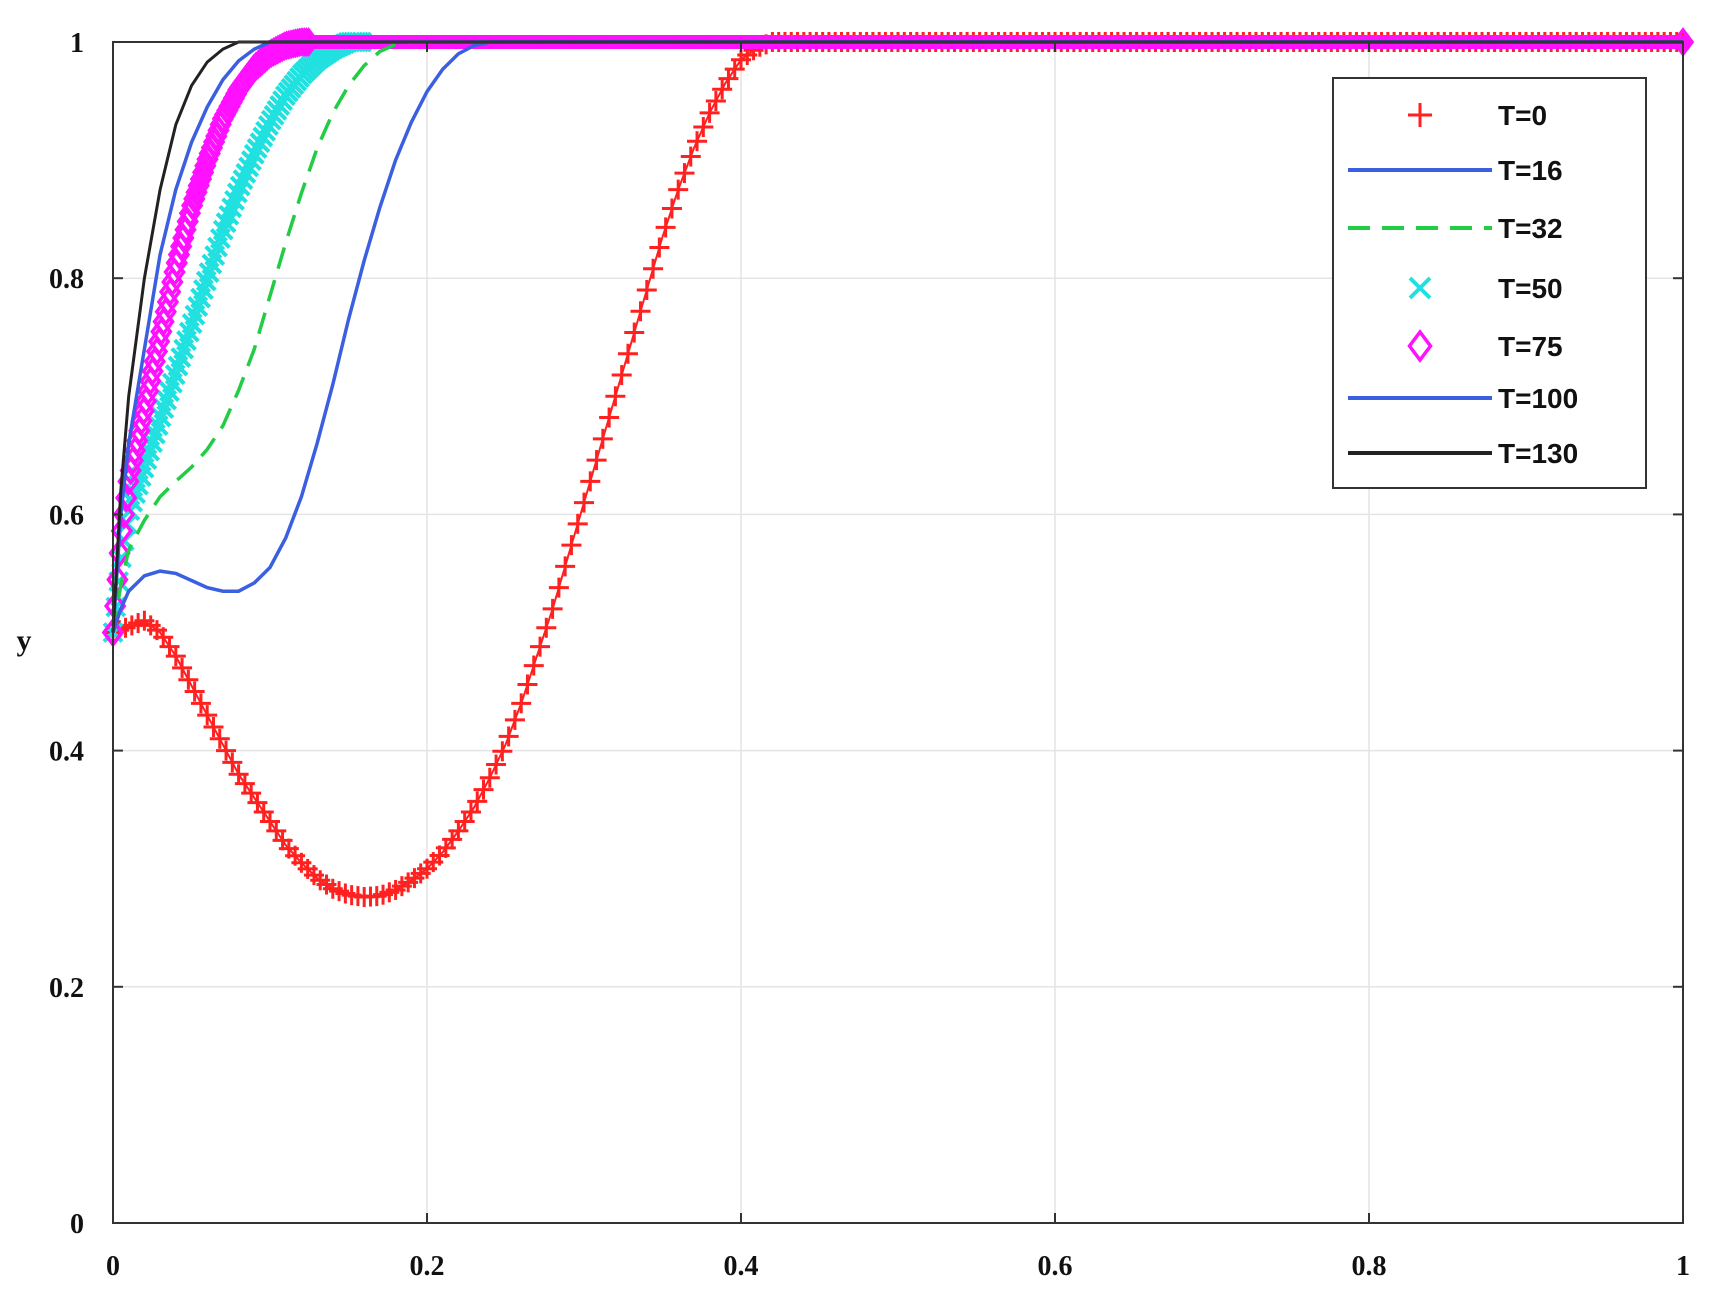 The height and width of the screenshot is (1313, 1735). What do you see at coordinates (1485, 288) in the screenshot?
I see `legend-item: T=50` at bounding box center [1485, 288].